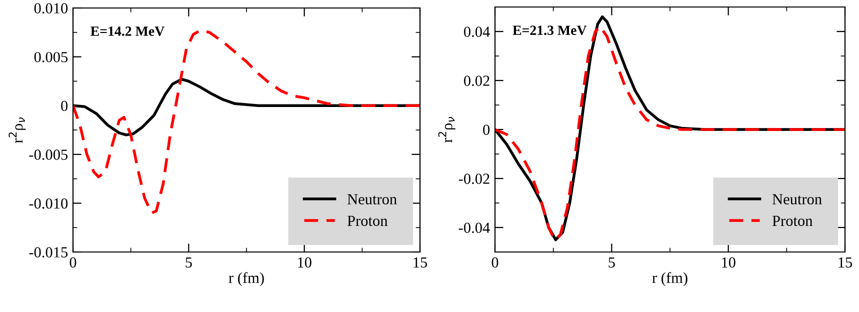 This screenshot has height=312, width=859. What do you see at coordinates (549, 31) in the screenshot?
I see `annotation: E=21.3 MeV` at bounding box center [549, 31].